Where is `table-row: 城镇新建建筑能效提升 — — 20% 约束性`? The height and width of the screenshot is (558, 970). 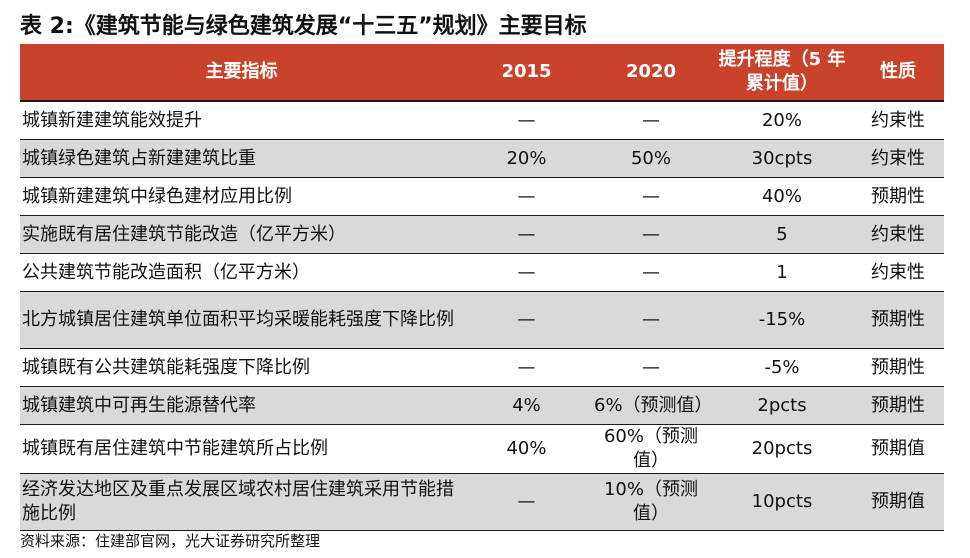 table-row: 城镇新建建筑能效提升 — — 20% 约束性 is located at coordinates (482, 120).